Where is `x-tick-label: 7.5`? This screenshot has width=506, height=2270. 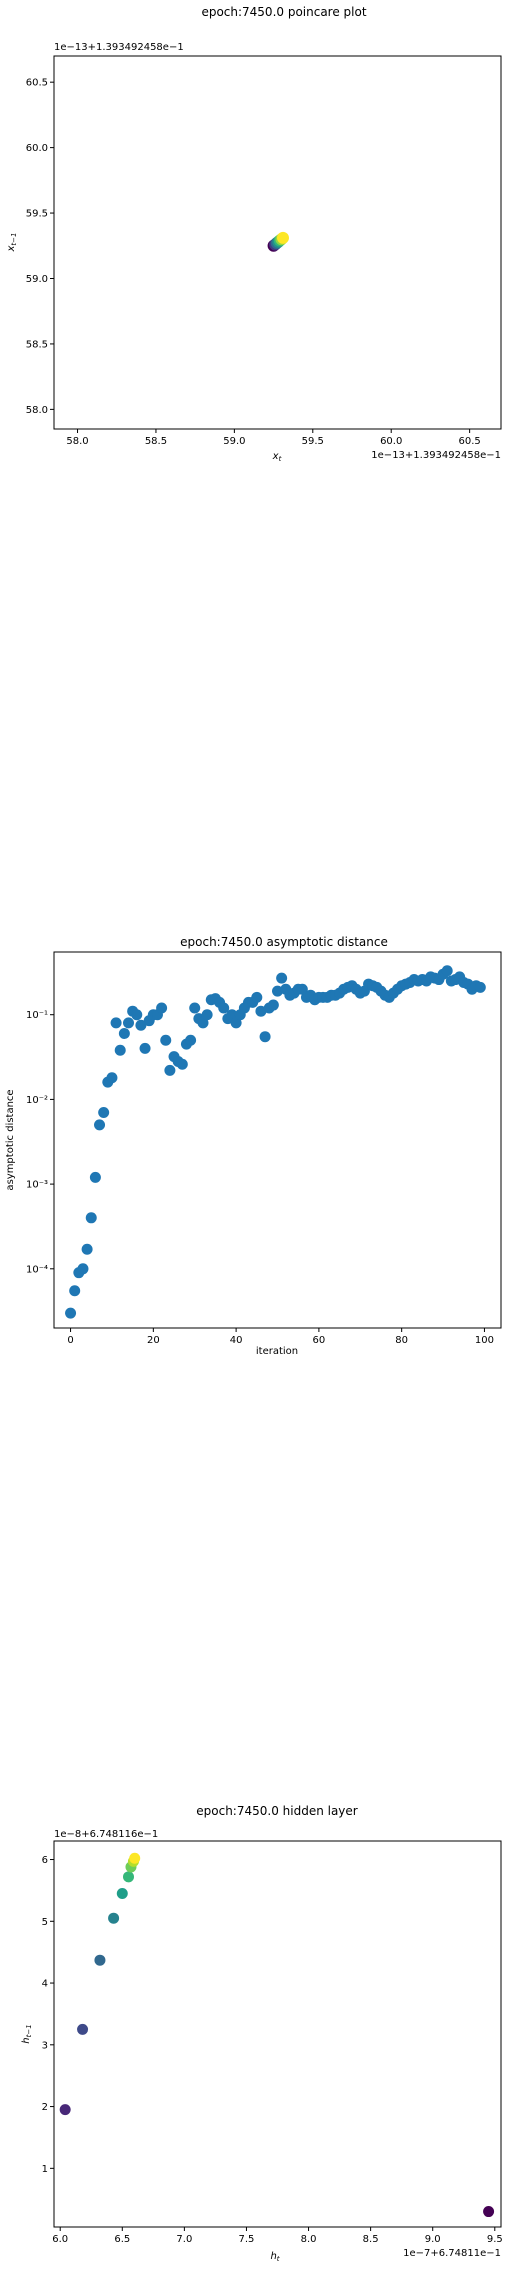
x-tick-label: 7.5 is located at coordinates (247, 2239).